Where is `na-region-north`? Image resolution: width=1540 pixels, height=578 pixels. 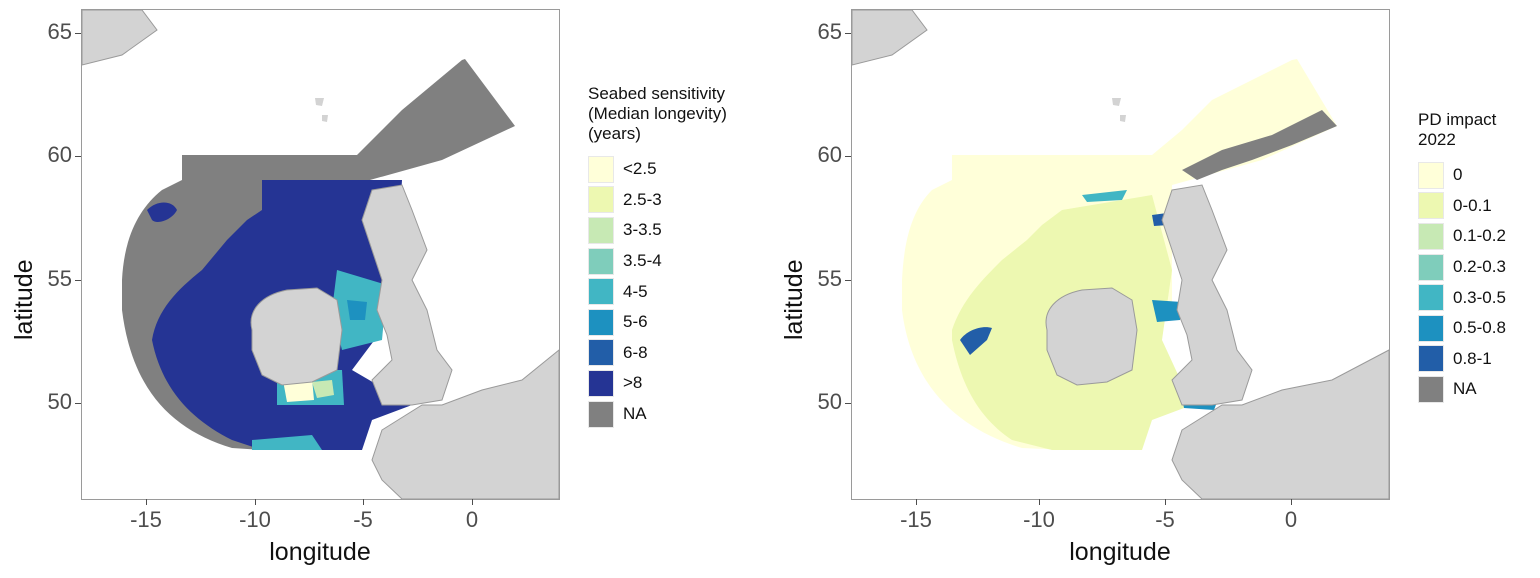 na-region-north is located at coordinates (1259, 145).